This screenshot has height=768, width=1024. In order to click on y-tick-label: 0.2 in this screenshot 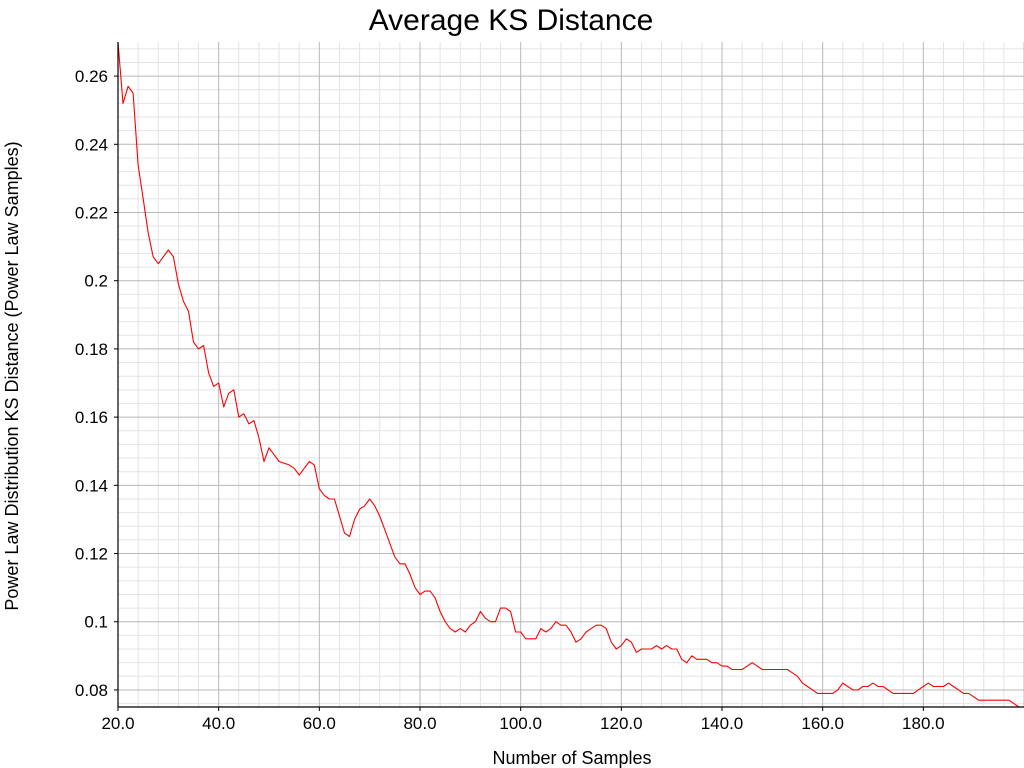, I will do `click(96, 281)`.